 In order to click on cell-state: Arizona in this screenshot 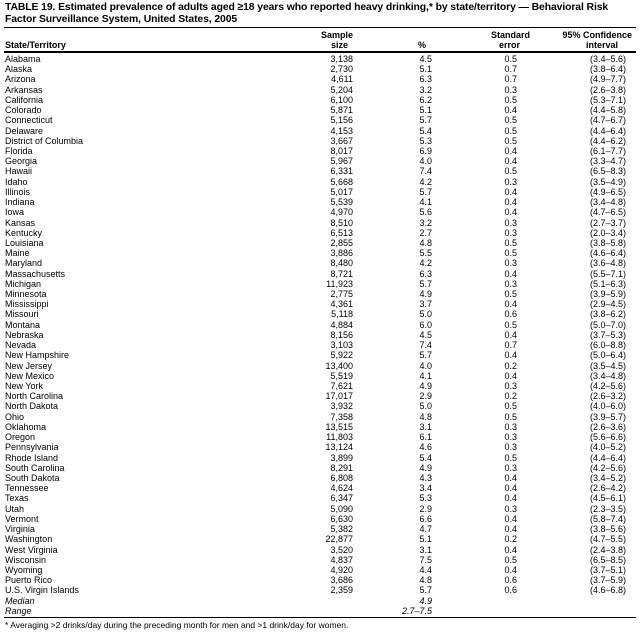, I will do `click(20, 79)`.